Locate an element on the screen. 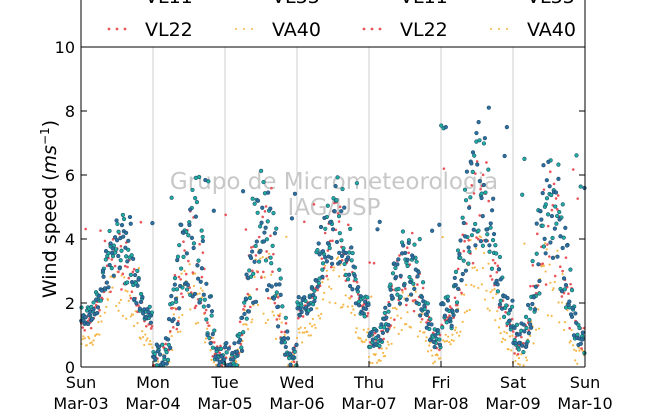 This screenshot has height=409, width=650. legend-marker-vl22 is located at coordinates (109, 29).